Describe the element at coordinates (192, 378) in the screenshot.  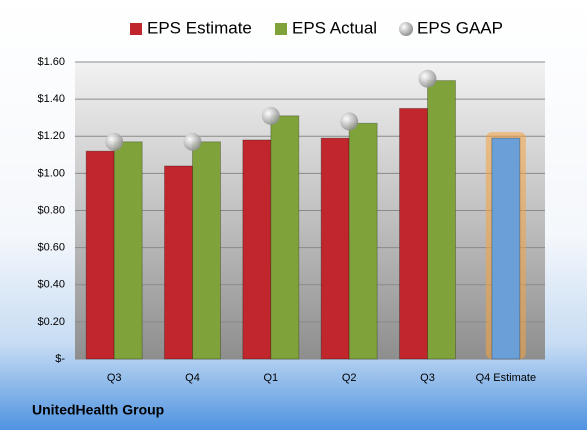
I see `x-tick-label: Q4` at that location.